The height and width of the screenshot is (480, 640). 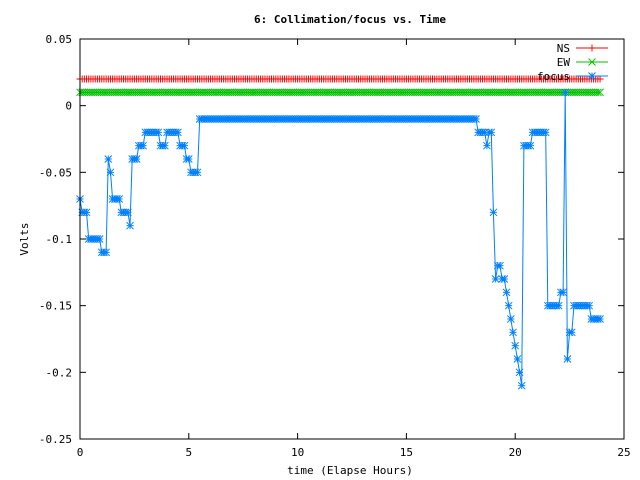 What do you see at coordinates (406, 452) in the screenshot?
I see `x-tick-label: 15` at bounding box center [406, 452].